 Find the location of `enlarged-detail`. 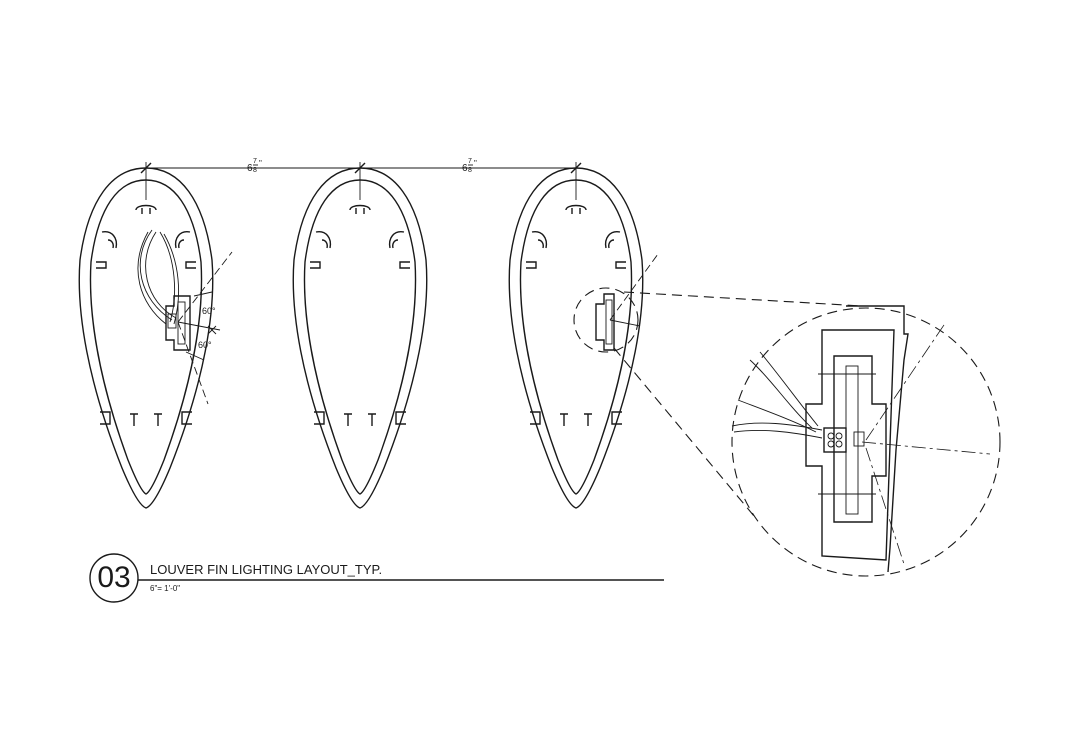

enlarged-detail is located at coordinates (866, 441).